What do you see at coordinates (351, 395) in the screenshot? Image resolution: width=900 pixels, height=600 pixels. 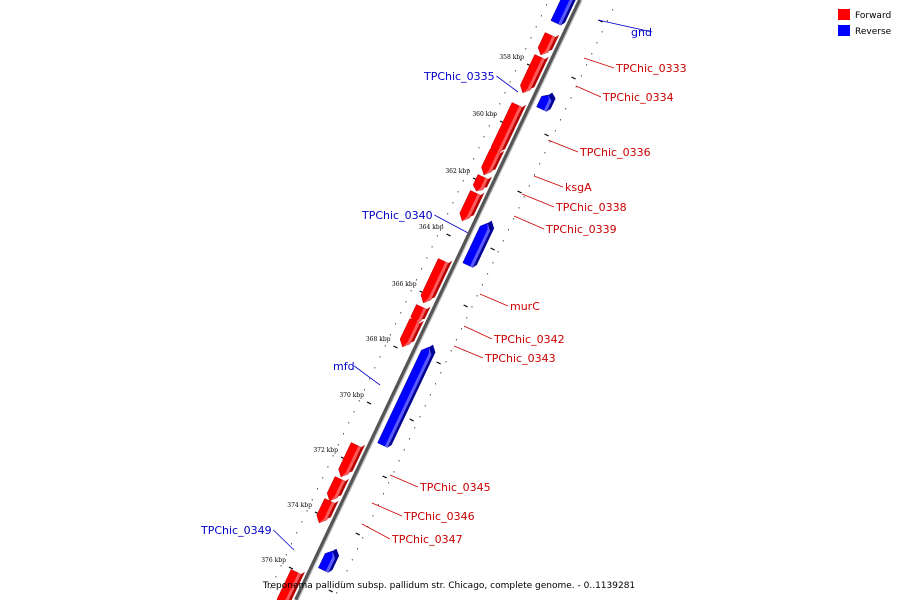 I see `tick-label-7: 370 kbp` at bounding box center [351, 395].